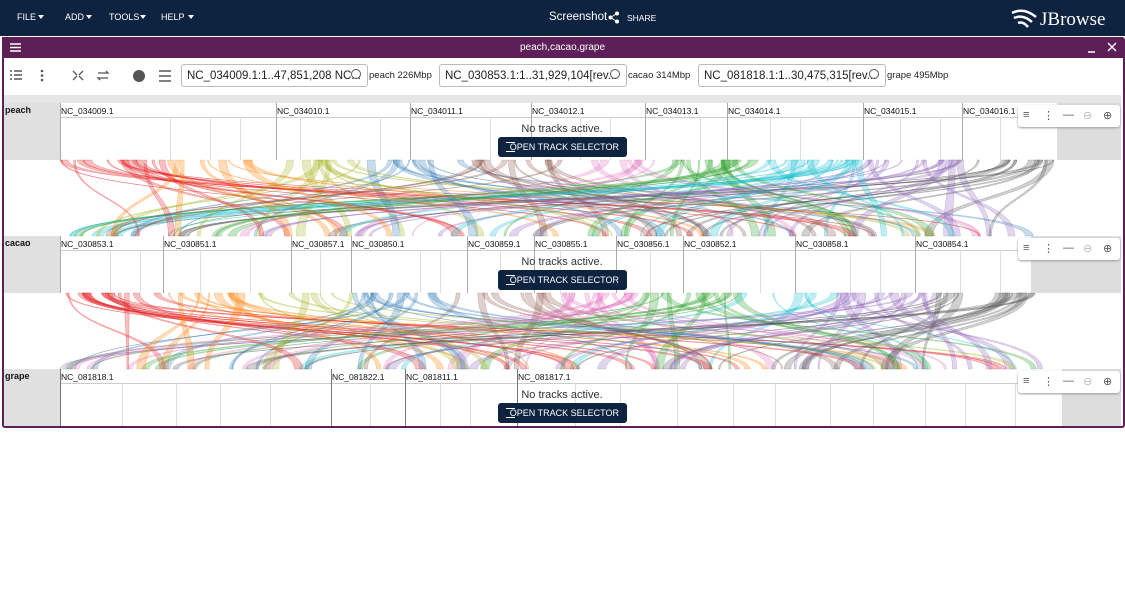 This screenshot has width=1125, height=600. I want to click on region-label: NC_030854.1, so click(942, 244).